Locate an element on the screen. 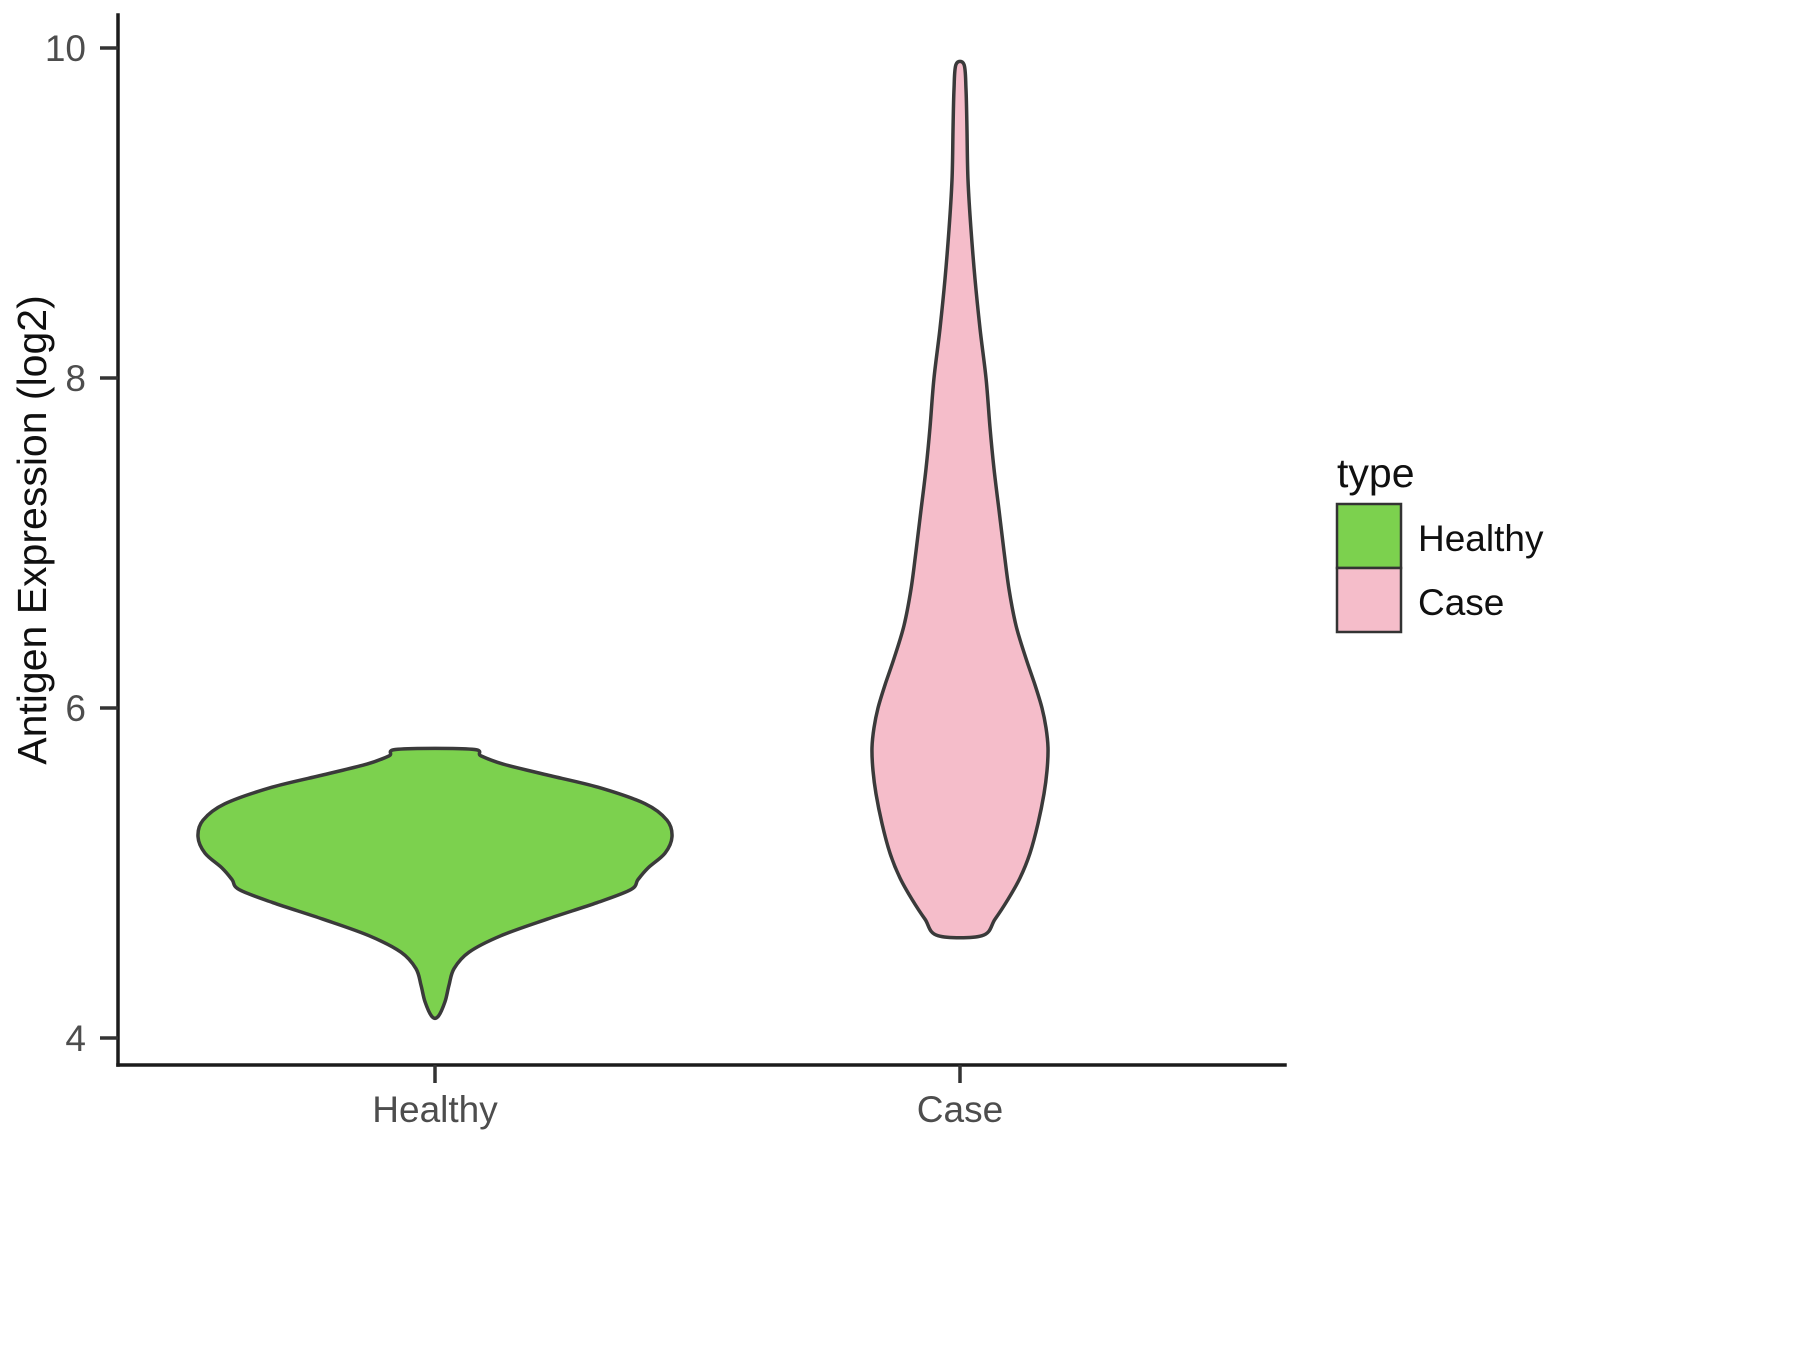 Image resolution: width=1800 pixels, height=1350 pixels. legend-label-case: Case is located at coordinates (1461, 602).